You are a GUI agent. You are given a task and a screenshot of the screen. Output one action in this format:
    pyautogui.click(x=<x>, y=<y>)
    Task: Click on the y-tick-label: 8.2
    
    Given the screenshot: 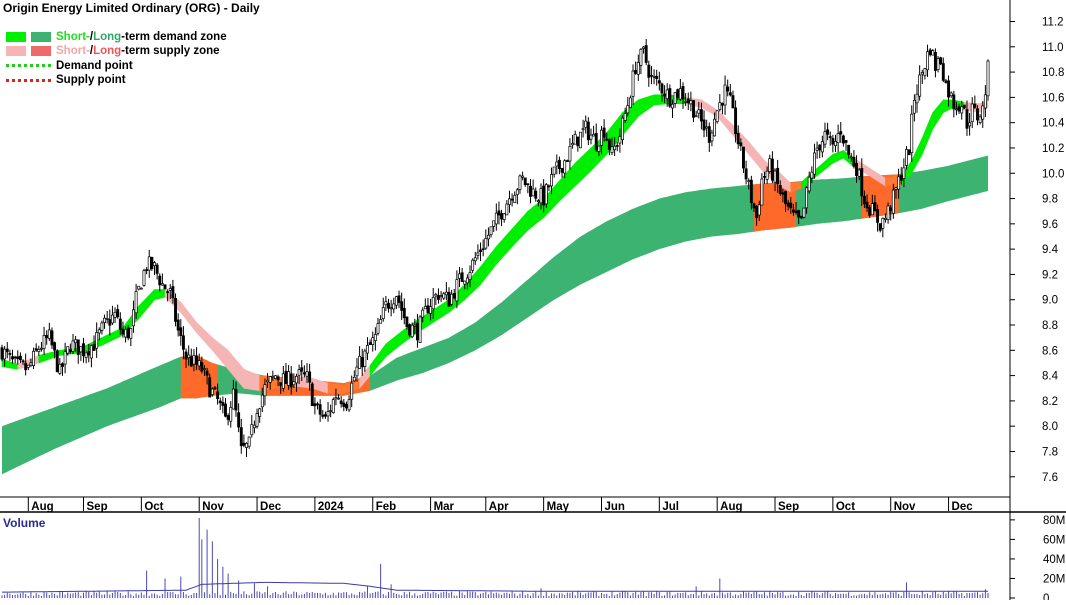 What is the action you would take?
    pyautogui.click(x=1050, y=402)
    